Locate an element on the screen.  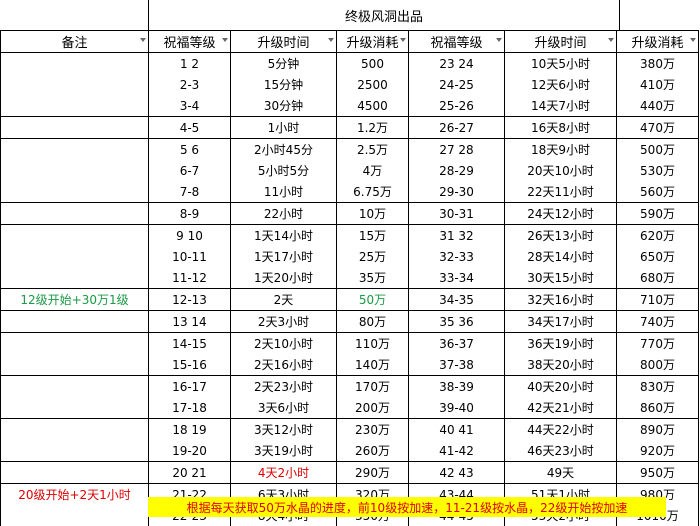
time-cell: 24天12小时 is located at coordinates (560, 213).